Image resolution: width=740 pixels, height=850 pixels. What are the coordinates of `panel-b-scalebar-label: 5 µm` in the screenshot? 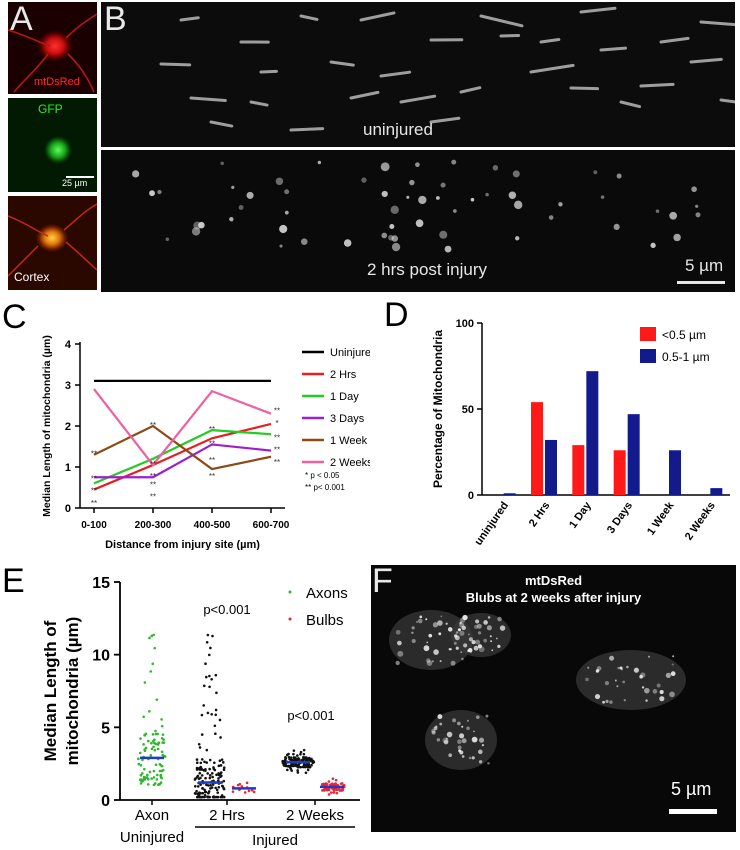 It's located at (704, 265).